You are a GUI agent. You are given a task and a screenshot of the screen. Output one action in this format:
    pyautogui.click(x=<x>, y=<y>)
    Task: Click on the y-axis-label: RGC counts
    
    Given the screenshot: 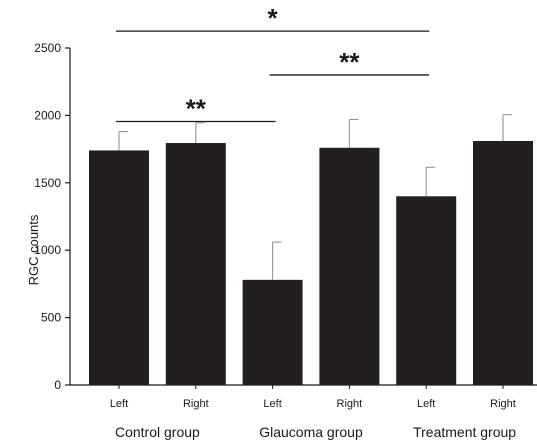 What is the action you would take?
    pyautogui.click(x=33, y=249)
    